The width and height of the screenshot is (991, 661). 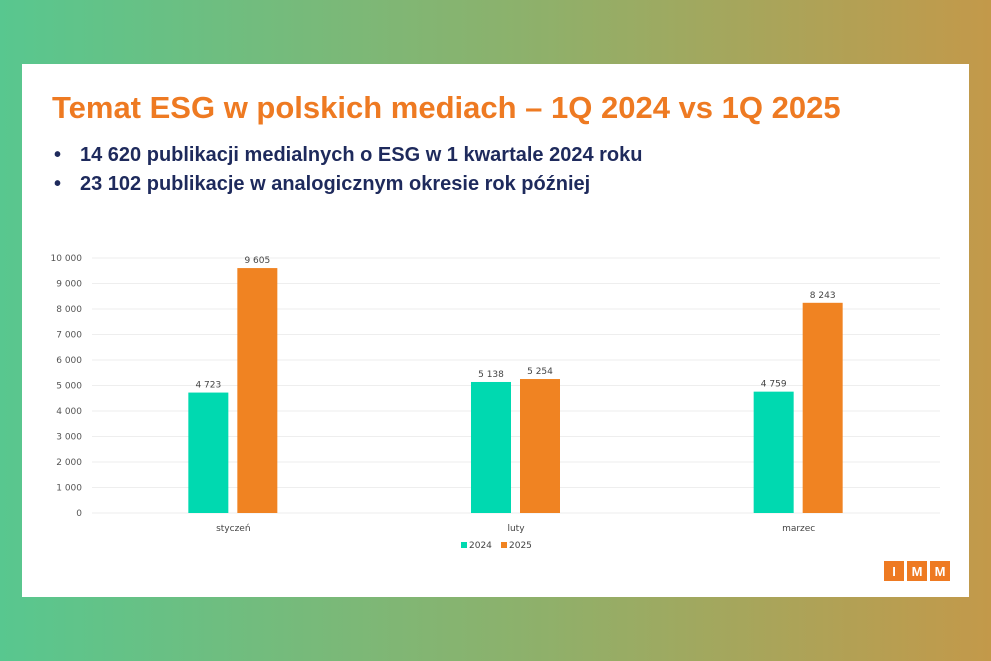 I want to click on y-tick-label: 6 000, so click(x=69, y=361).